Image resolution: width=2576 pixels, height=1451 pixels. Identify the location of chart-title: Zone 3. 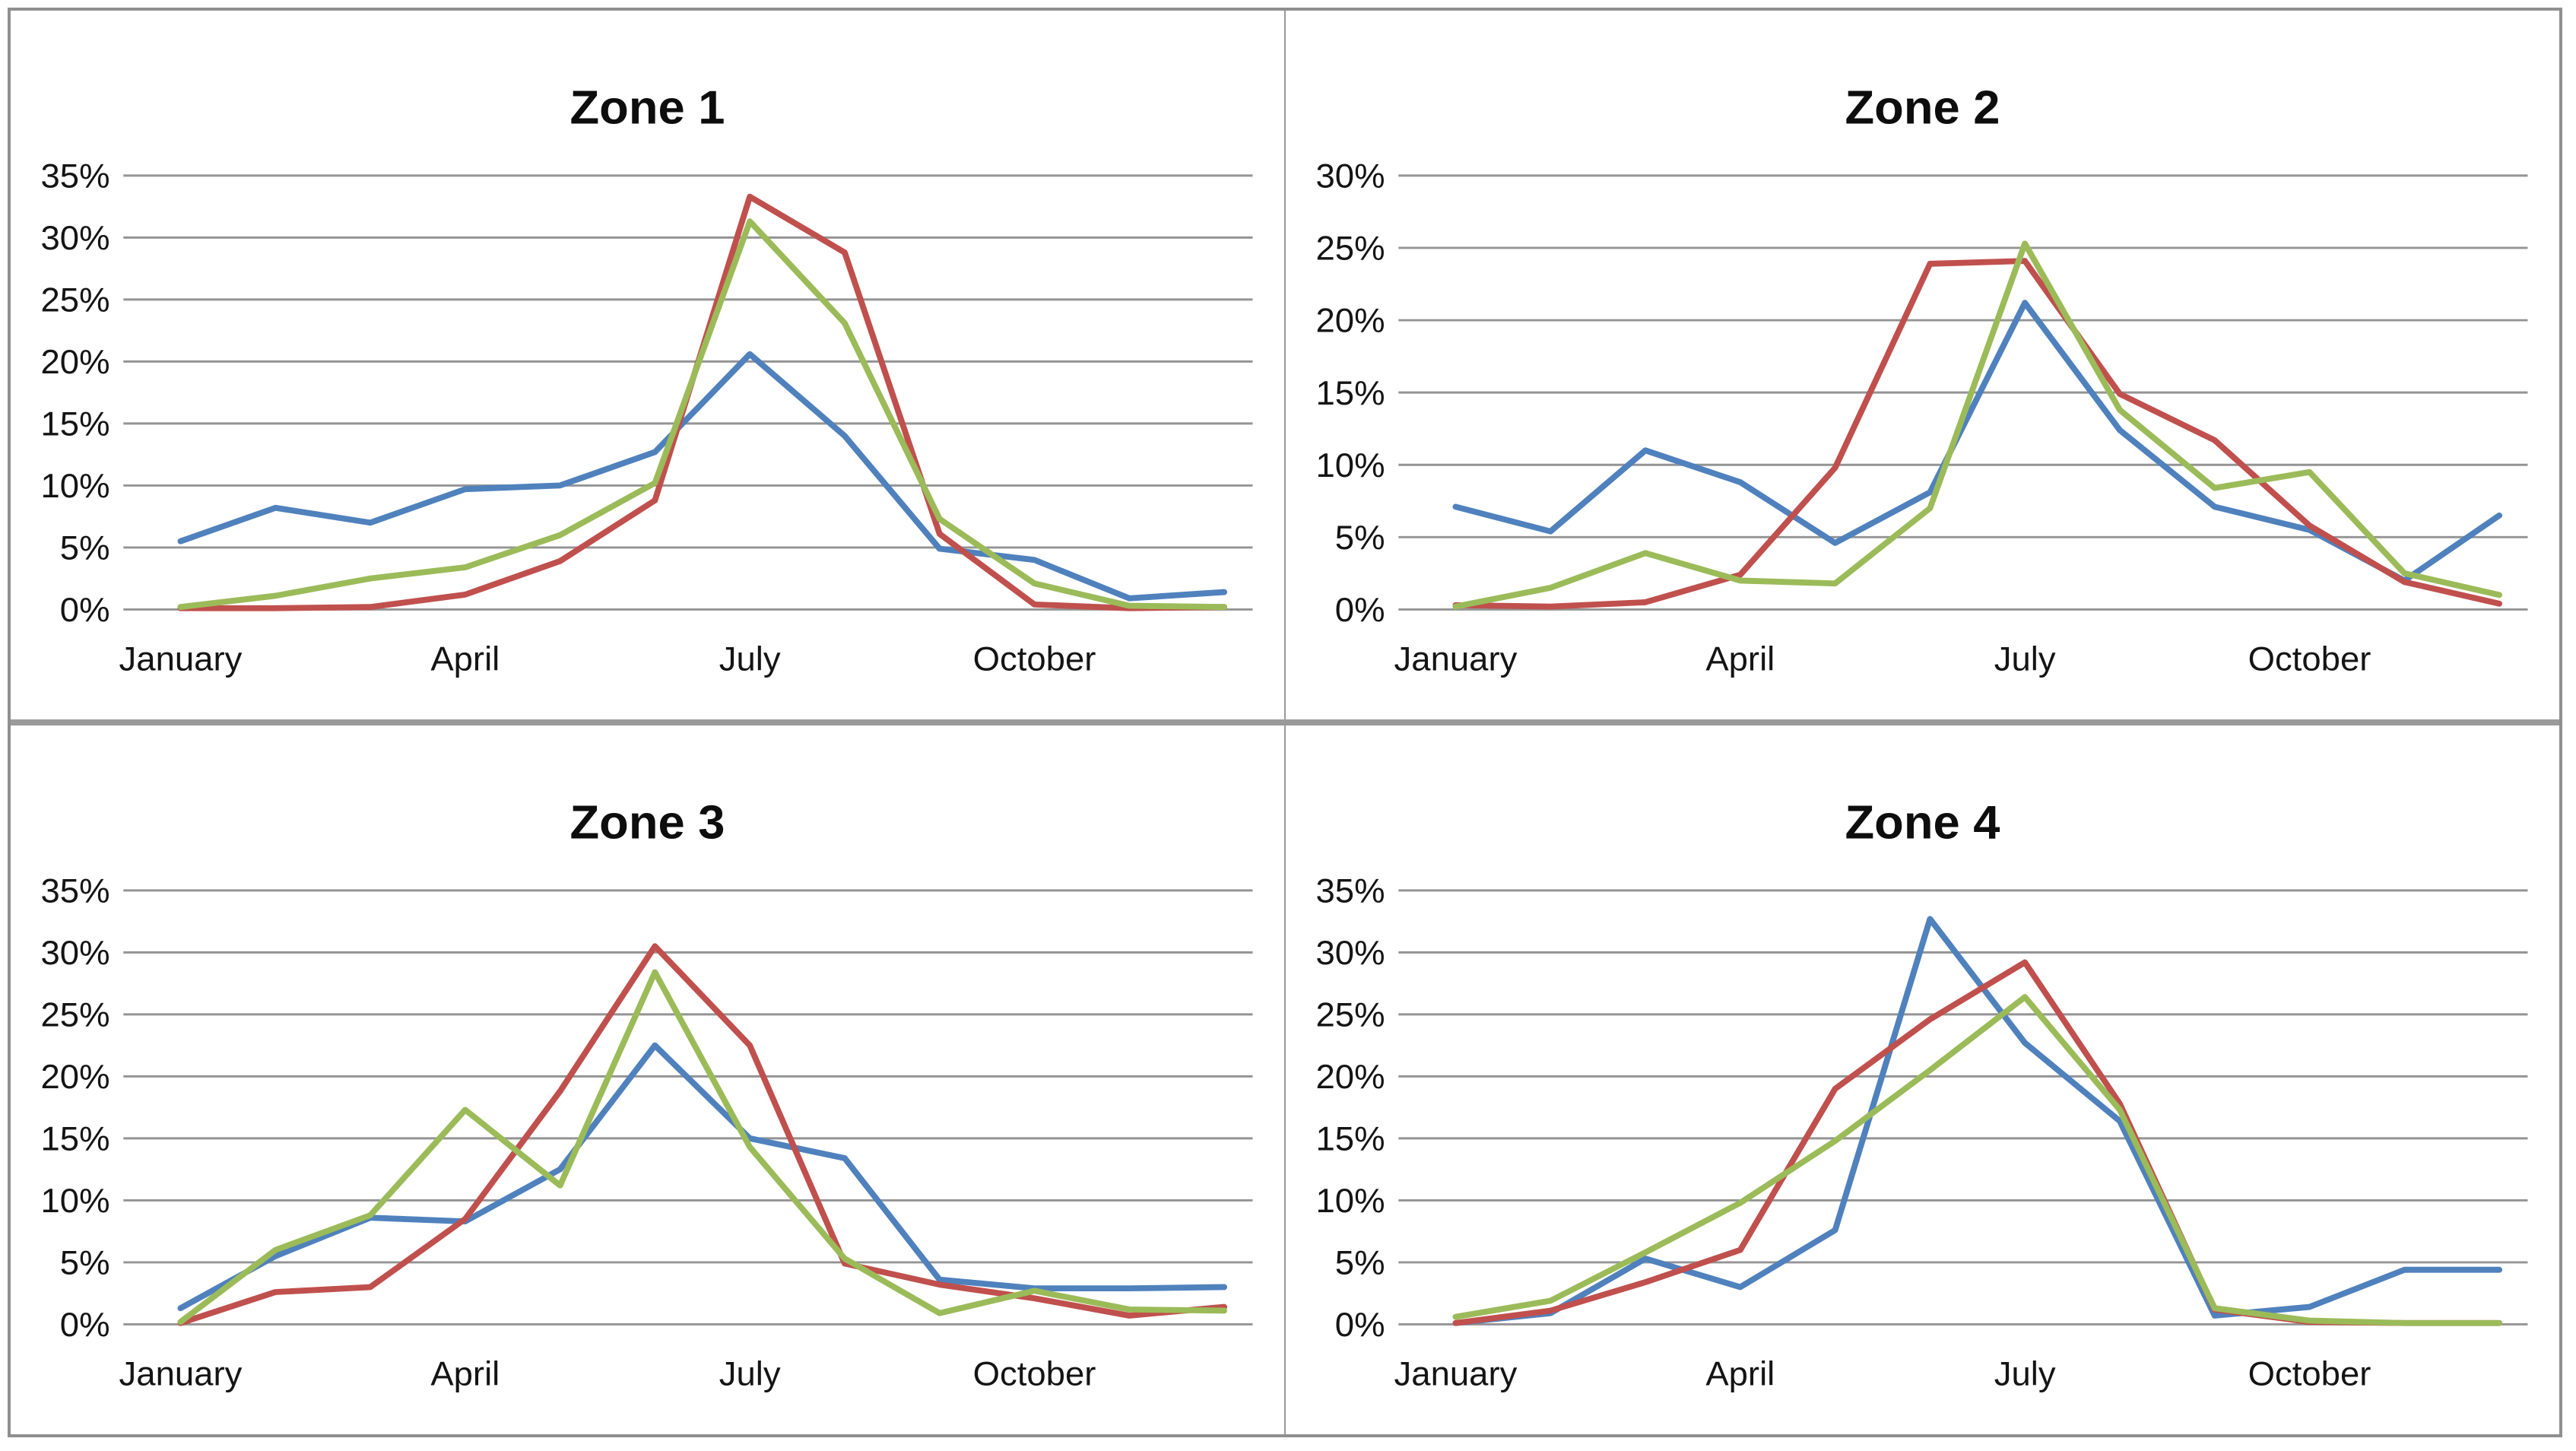
(647, 822).